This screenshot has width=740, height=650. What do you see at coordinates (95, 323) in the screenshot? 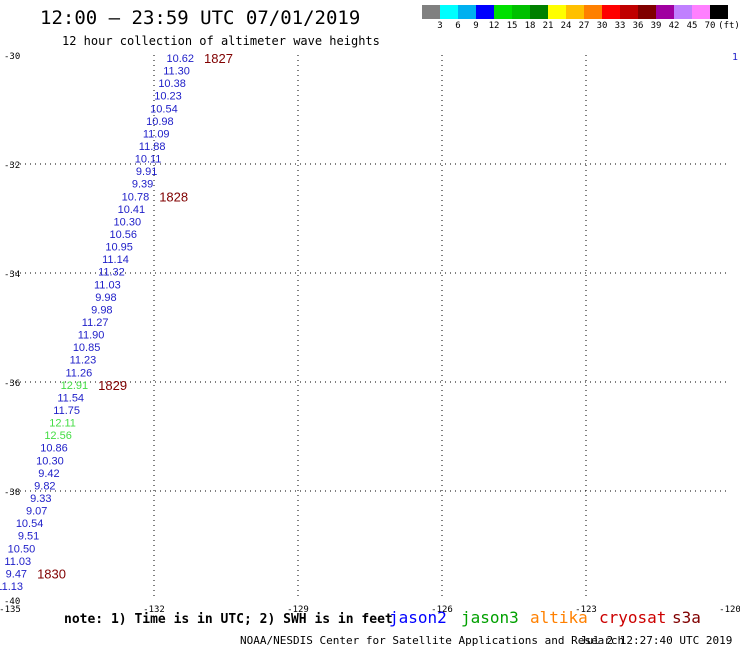
I see `wave-height-value: 11.27` at bounding box center [95, 323].